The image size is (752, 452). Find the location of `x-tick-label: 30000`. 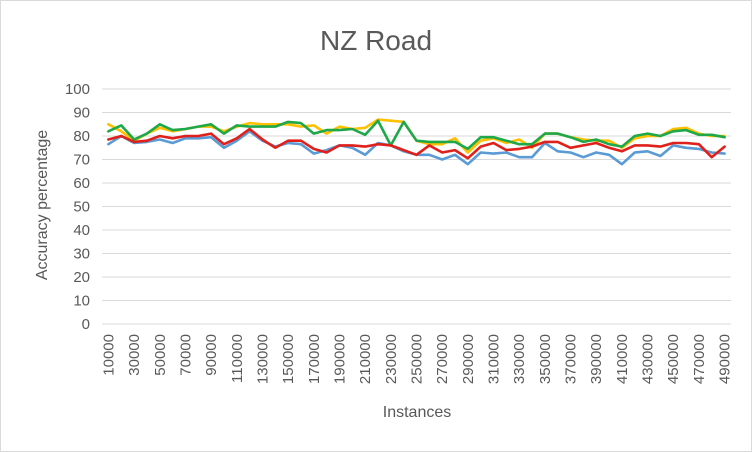

x-tick-label: 30000 is located at coordinates (134, 355).